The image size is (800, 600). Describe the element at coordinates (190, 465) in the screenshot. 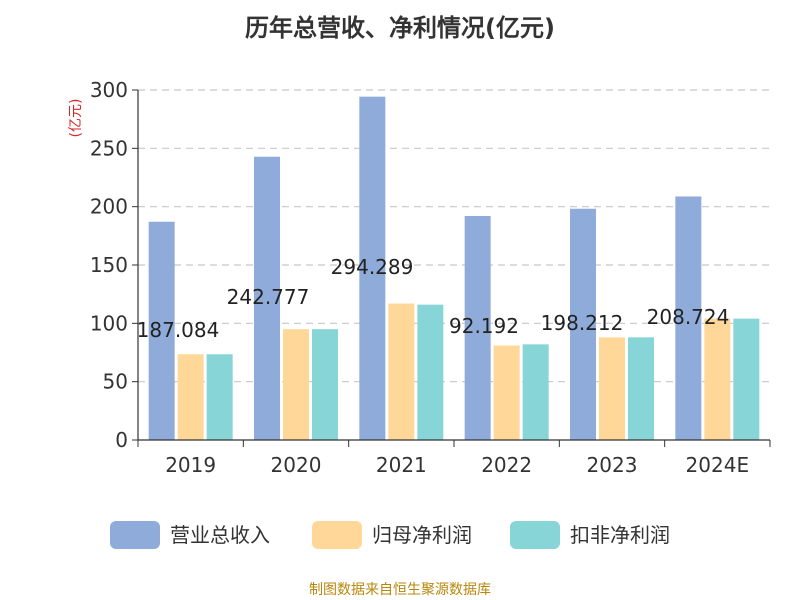

I see `x-tick-label: 2019` at that location.